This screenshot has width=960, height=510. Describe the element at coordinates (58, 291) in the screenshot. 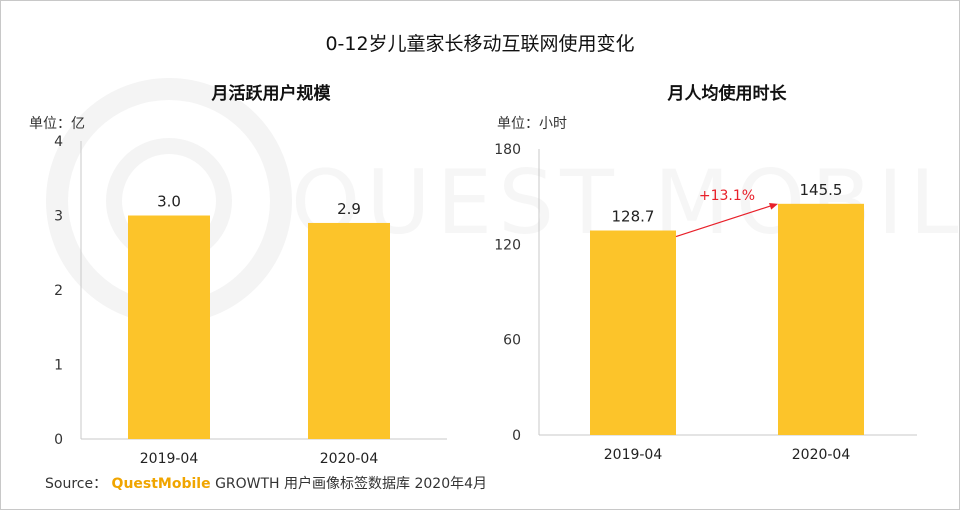

I see `left-y-tick-label: 2` at that location.